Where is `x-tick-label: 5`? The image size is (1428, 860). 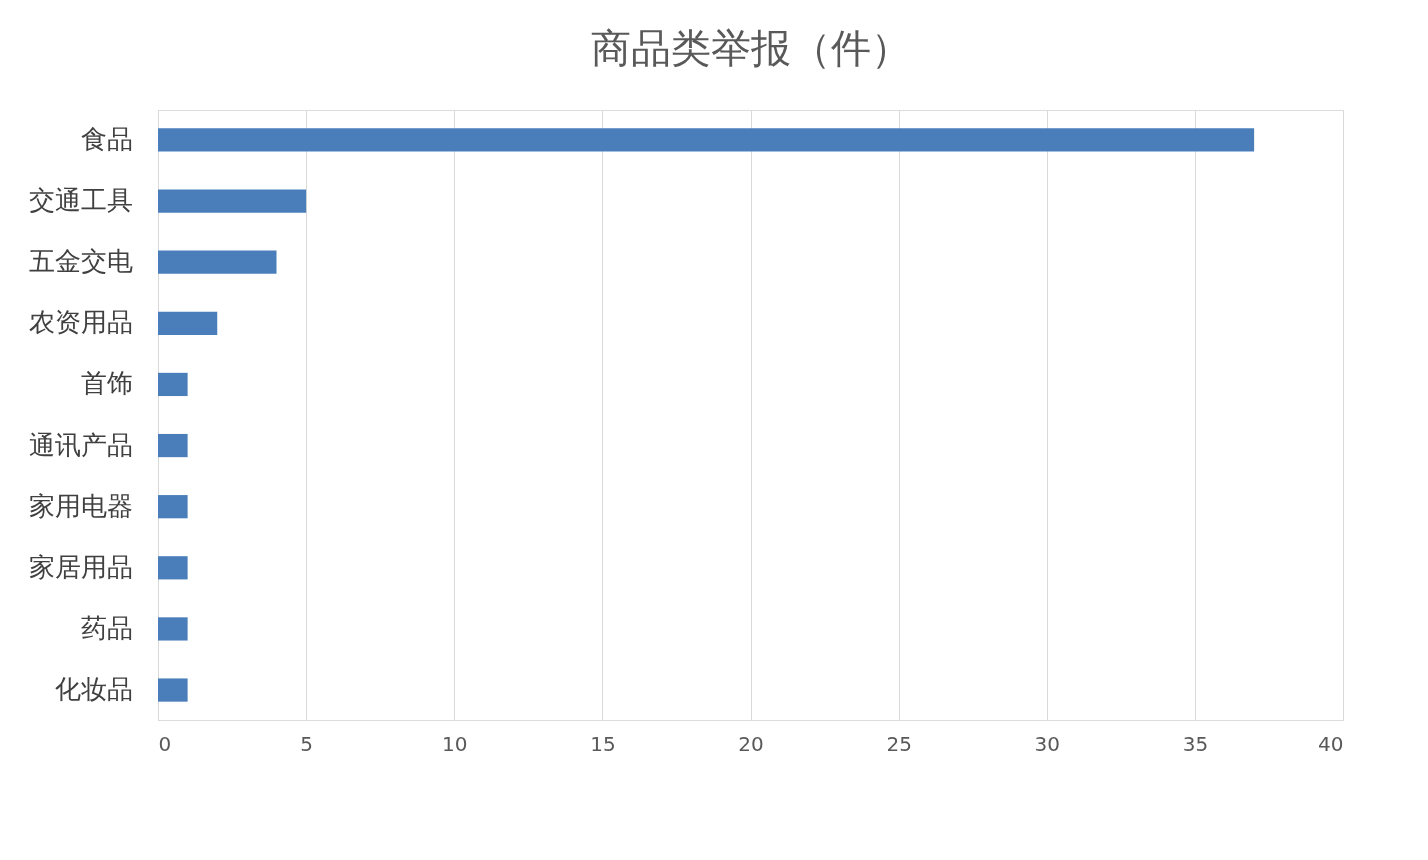
x-tick-label: 5 is located at coordinates (306, 743).